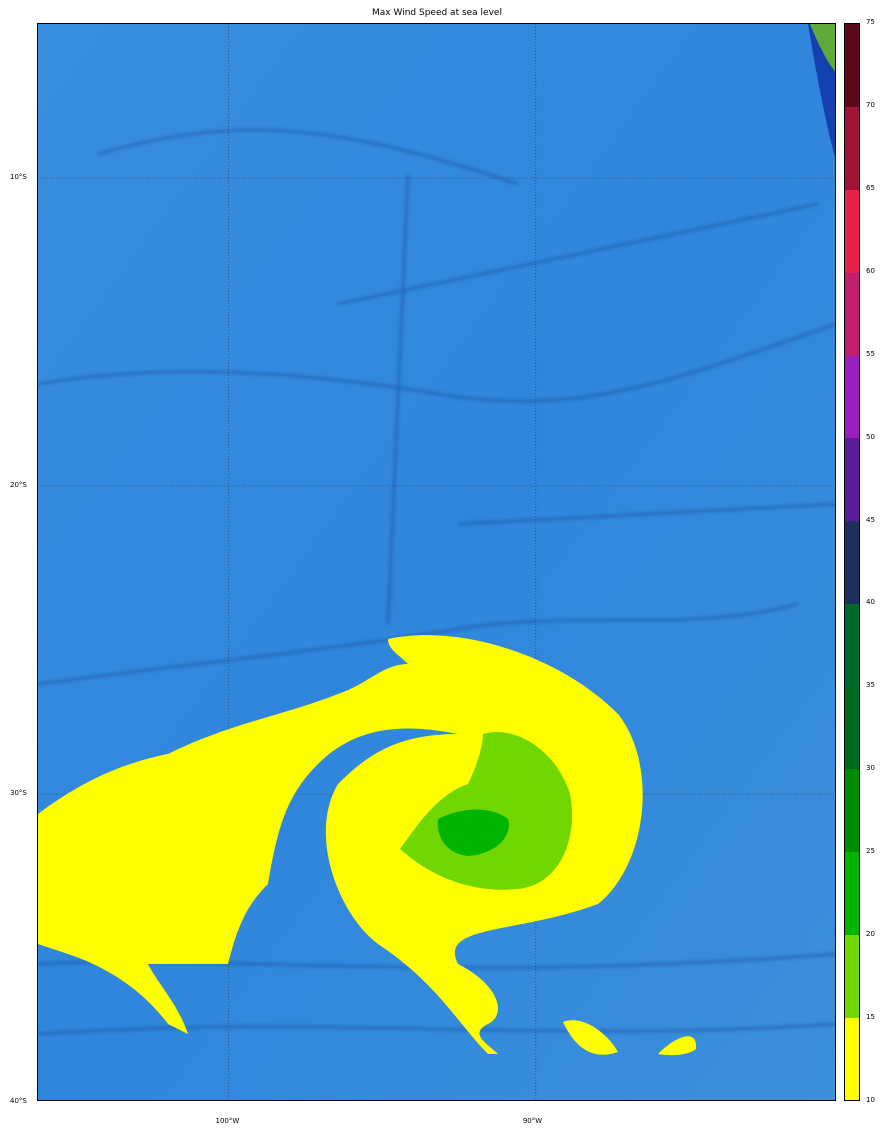 The image size is (886, 1135). Describe the element at coordinates (870, 270) in the screenshot. I see `colorbar-tick-label: 60` at that location.